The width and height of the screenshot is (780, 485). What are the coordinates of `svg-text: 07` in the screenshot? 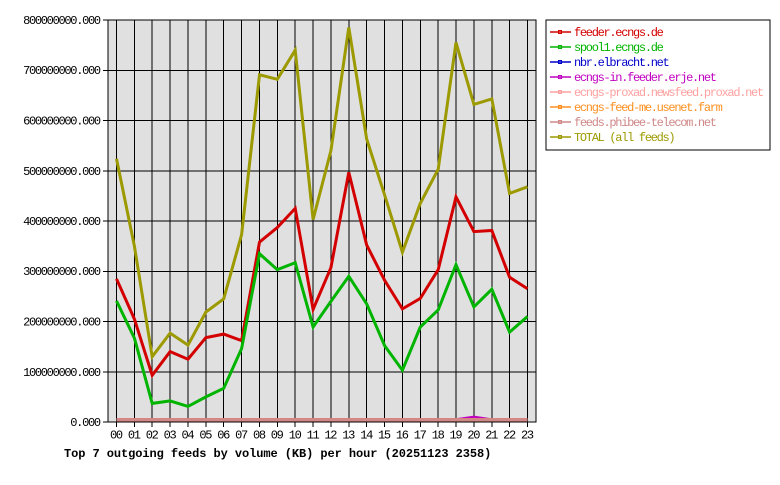 It's located at (241, 436).